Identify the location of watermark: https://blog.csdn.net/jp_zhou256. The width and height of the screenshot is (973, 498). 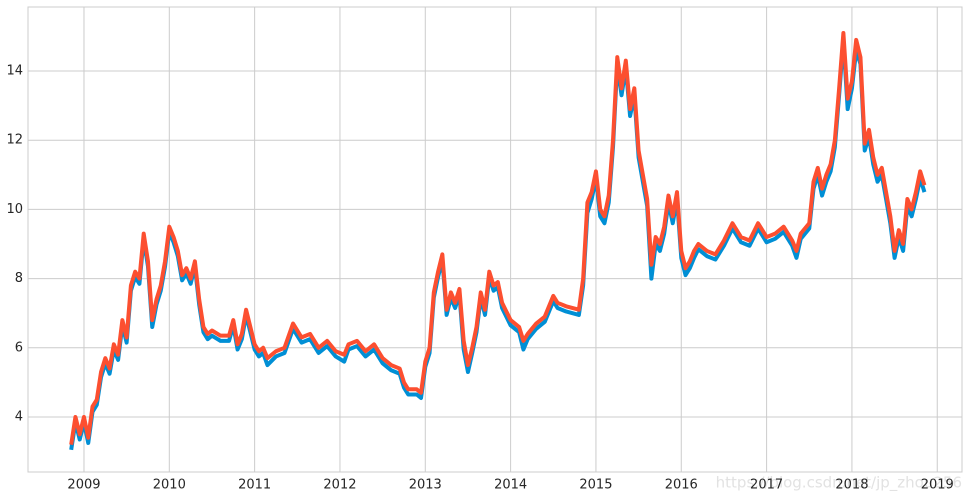
(839, 483).